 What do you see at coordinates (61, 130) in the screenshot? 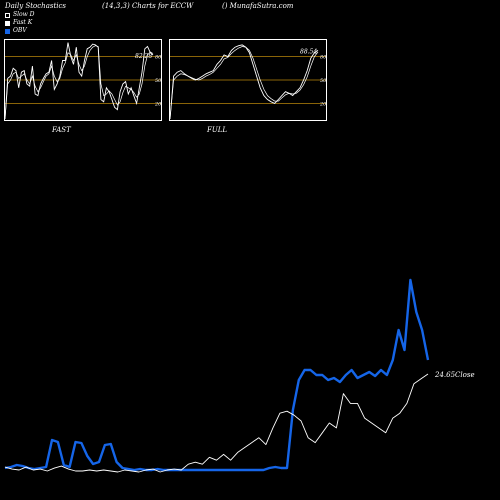
I see `fast-panel-label: FAST` at bounding box center [61, 130].